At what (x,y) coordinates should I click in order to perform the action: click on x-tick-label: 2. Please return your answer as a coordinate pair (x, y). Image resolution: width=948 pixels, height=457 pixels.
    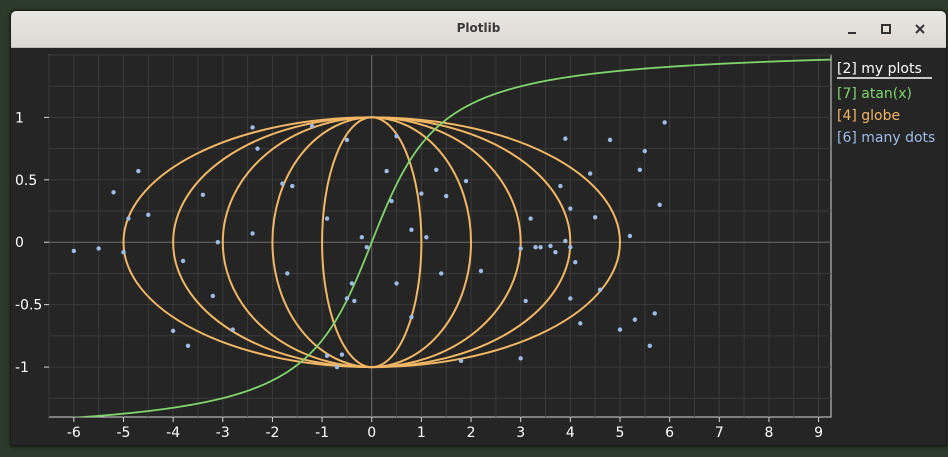
    Looking at the image, I should click on (471, 433).